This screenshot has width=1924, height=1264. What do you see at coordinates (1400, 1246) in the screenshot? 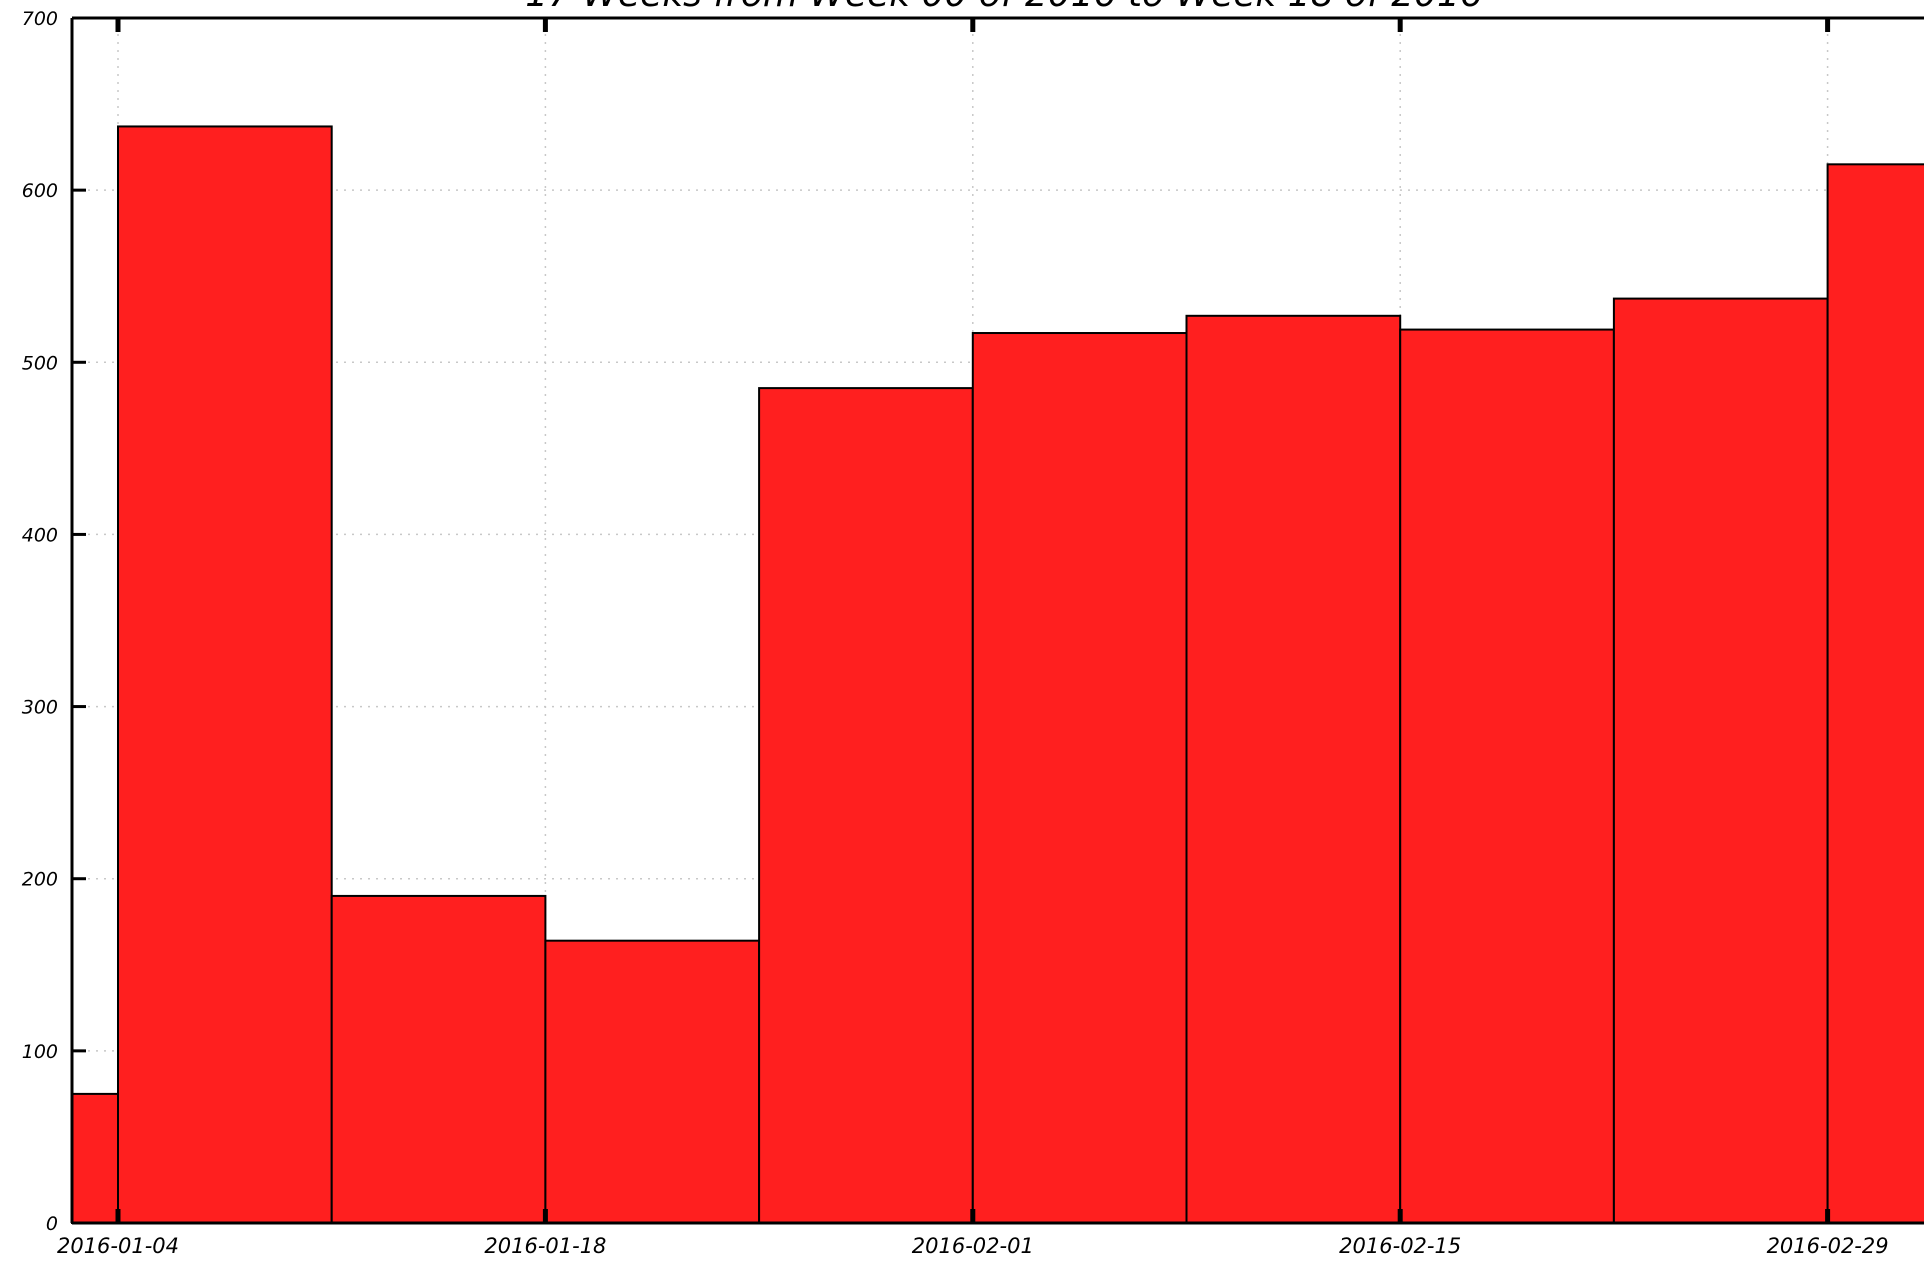
I see `x-tick-label-3: 2016-02-15` at bounding box center [1400, 1246].